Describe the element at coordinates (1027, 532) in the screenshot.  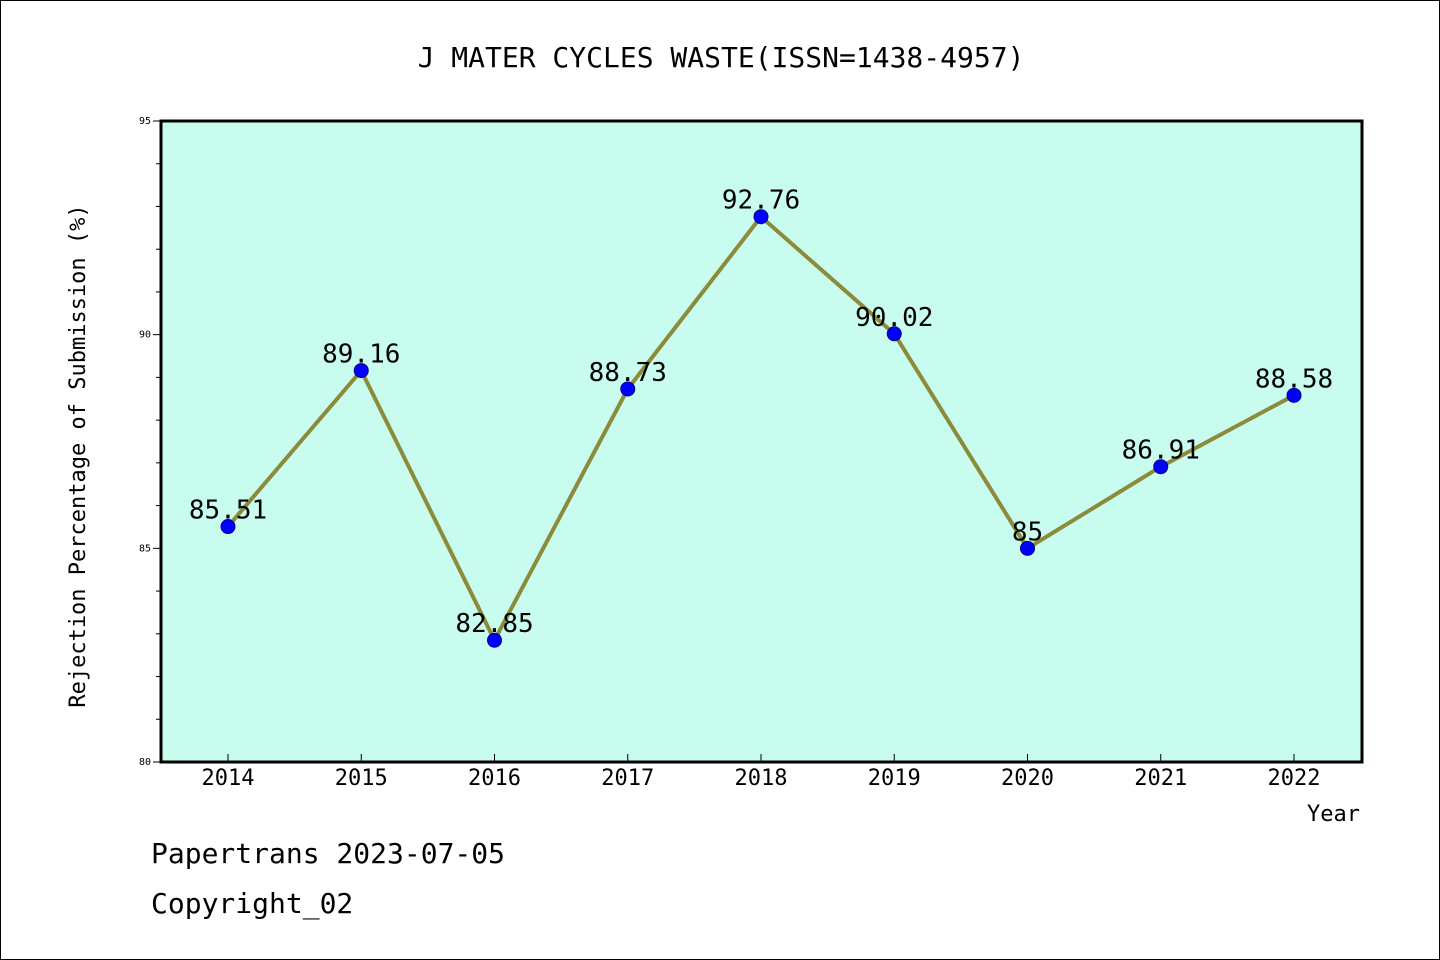
I see `data-label: 85` at that location.